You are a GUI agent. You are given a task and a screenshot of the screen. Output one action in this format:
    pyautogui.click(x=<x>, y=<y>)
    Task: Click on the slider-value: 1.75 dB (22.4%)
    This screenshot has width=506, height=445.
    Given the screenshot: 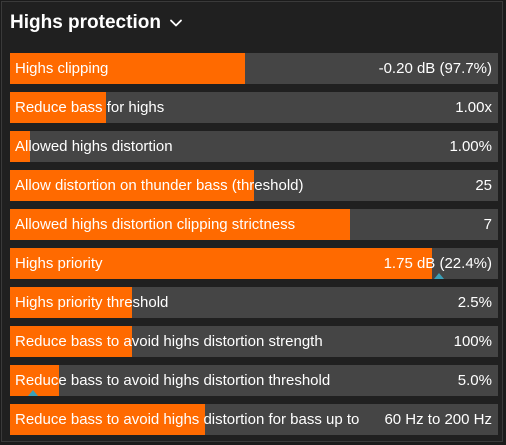 What is the action you would take?
    pyautogui.click(x=437, y=263)
    